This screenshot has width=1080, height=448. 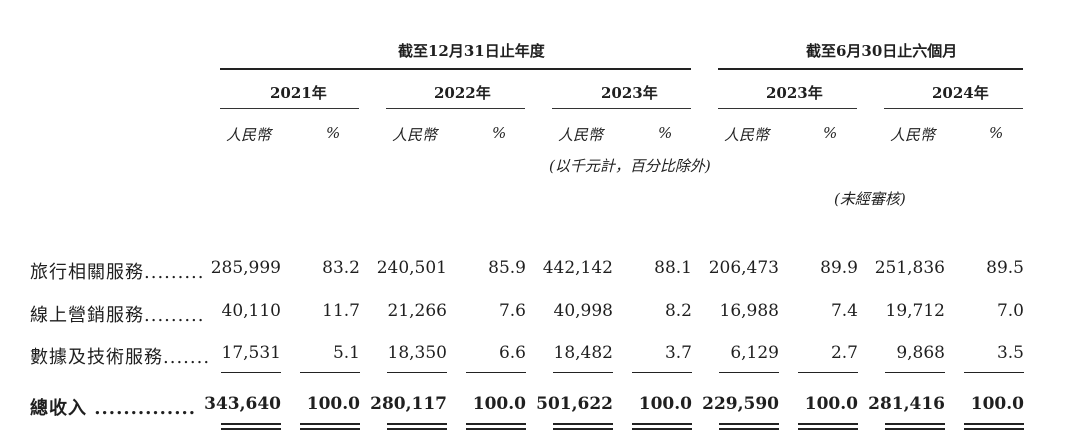 I want to click on year-rule-2022, so click(x=455, y=108).